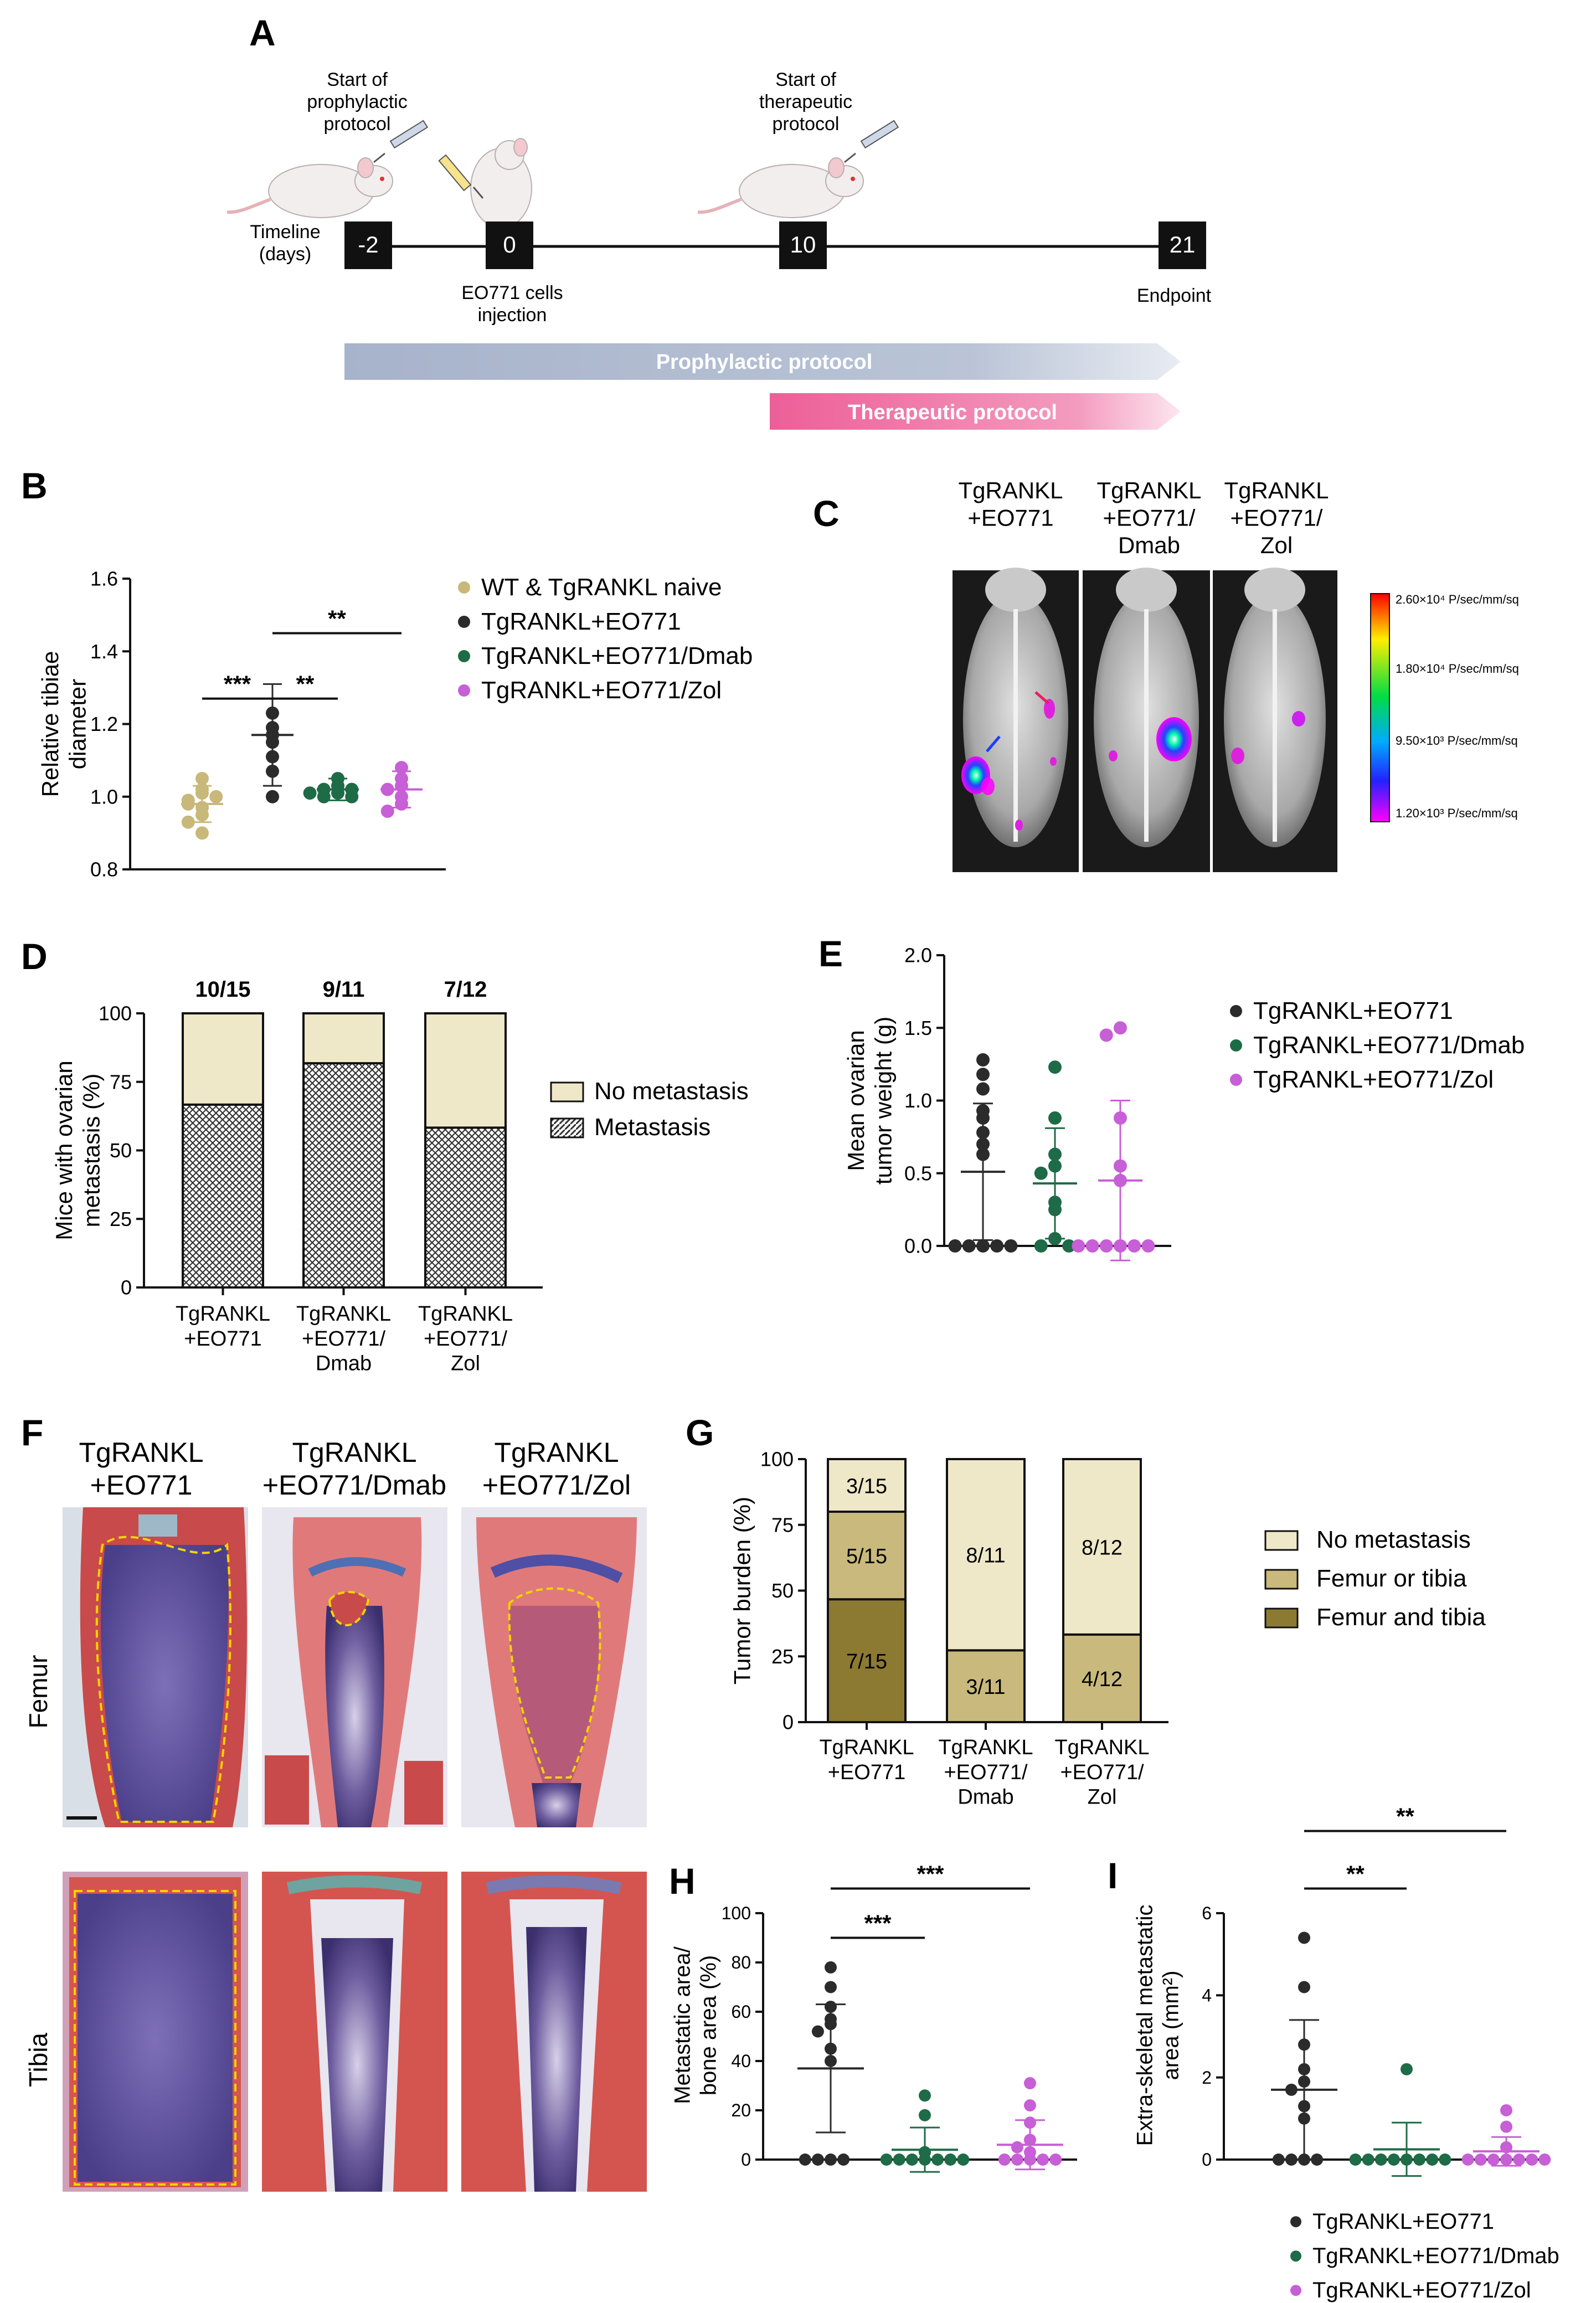 This screenshot has height=2303, width=1596. What do you see at coordinates (1276, 517) in the screenshot?
I see `imaging-header: TgRANKL +EO771/Zol` at bounding box center [1276, 517].